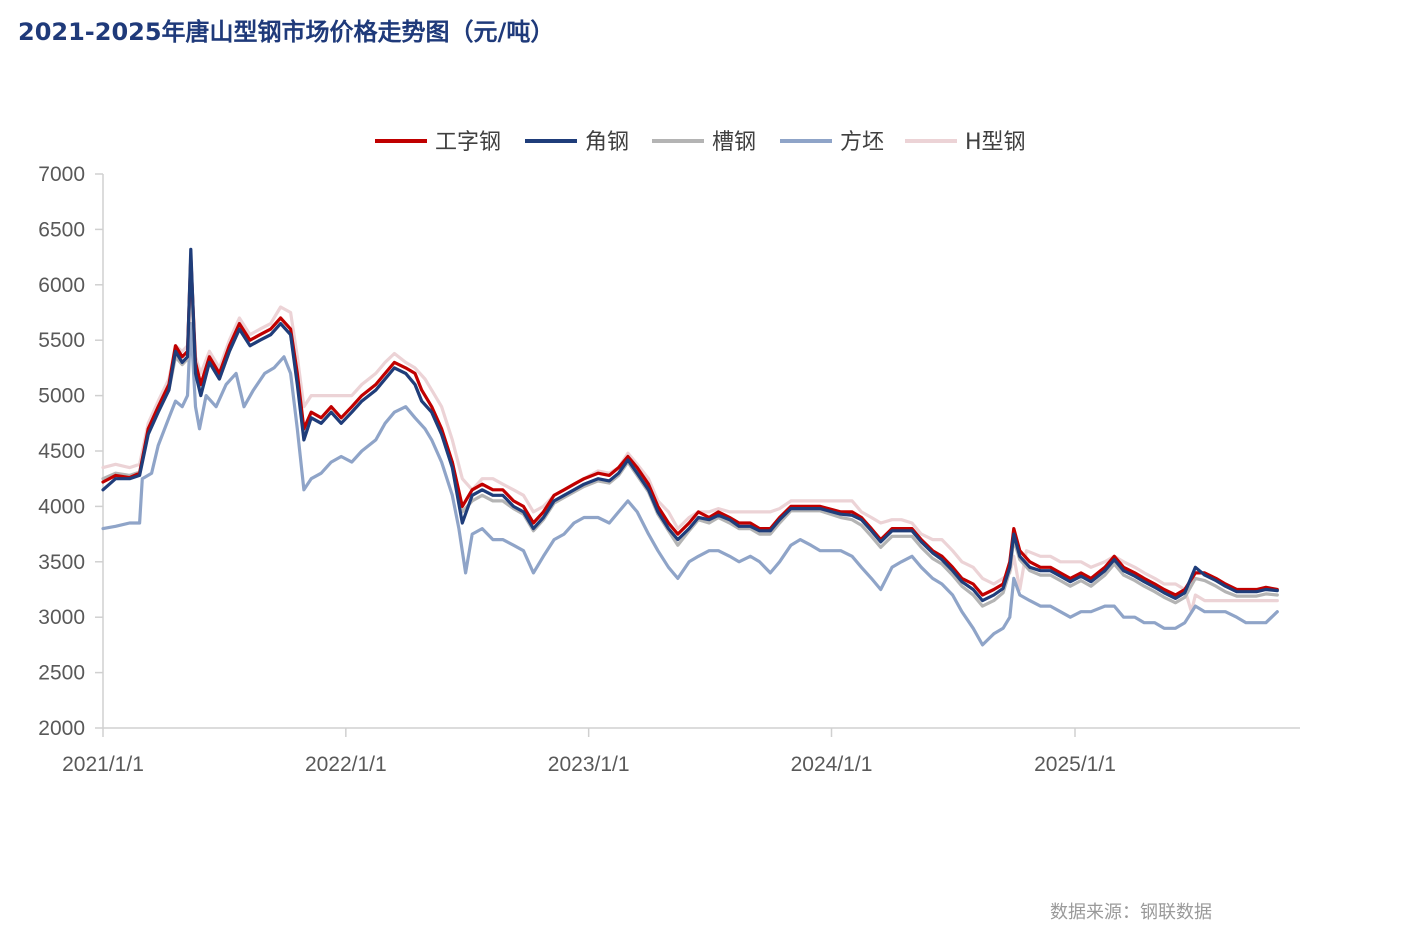  Describe the element at coordinates (103, 764) in the screenshot. I see `x-tick-label: 2021/1/1` at that location.